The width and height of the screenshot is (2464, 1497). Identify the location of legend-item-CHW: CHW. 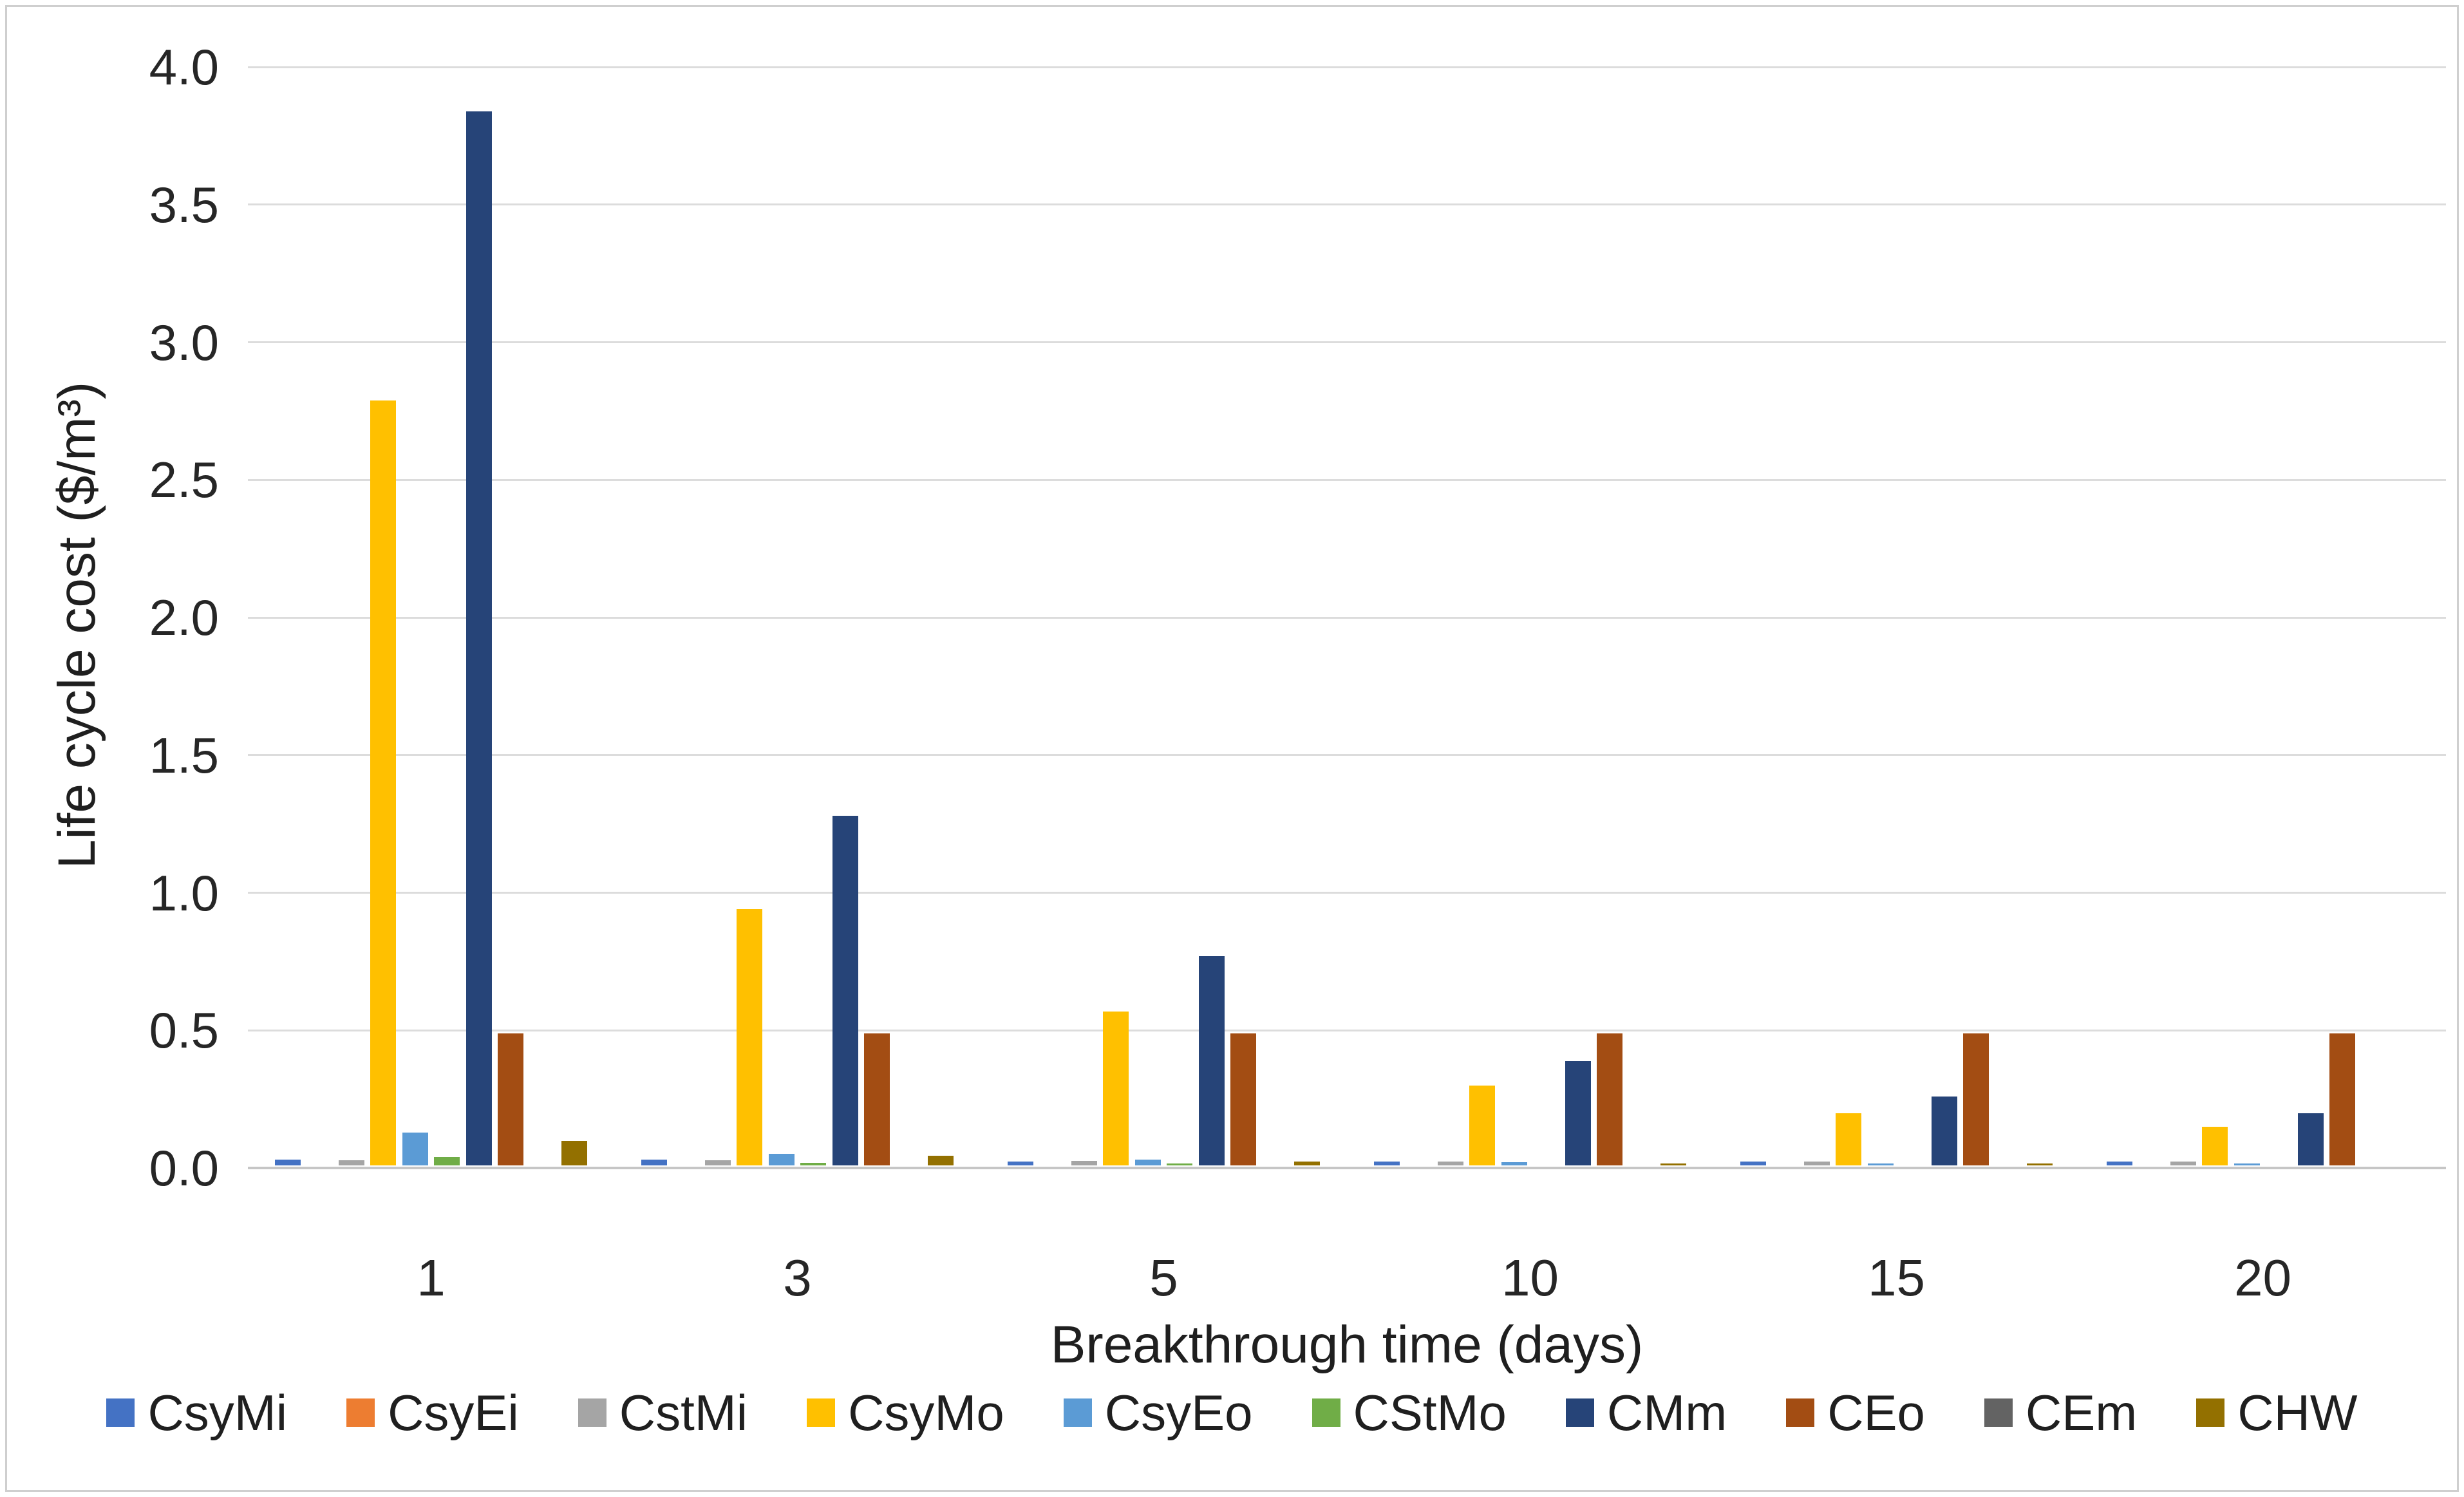
(2277, 1413).